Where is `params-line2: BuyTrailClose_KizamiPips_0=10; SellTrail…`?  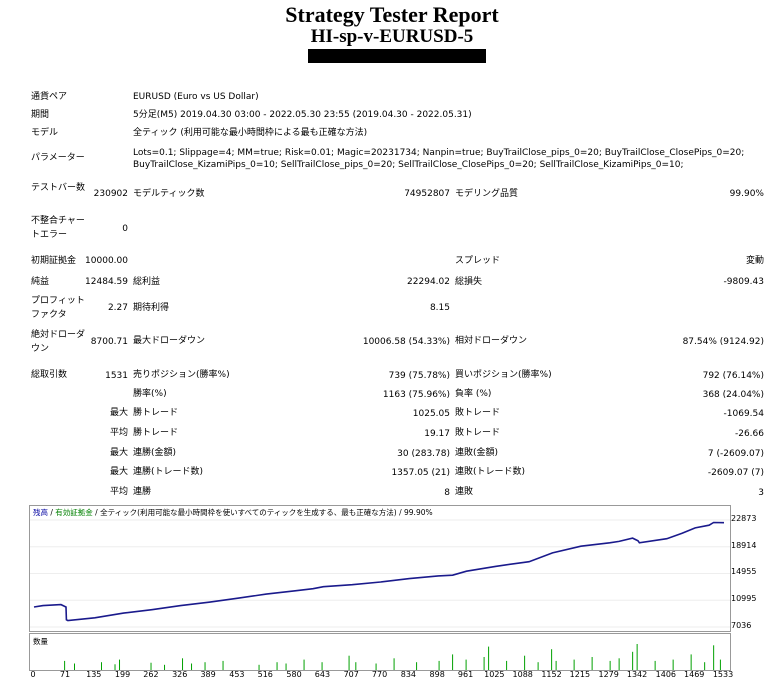
params-line2: BuyTrailClose_KizamiPips_0=10; SellTrail… is located at coordinates (408, 165).